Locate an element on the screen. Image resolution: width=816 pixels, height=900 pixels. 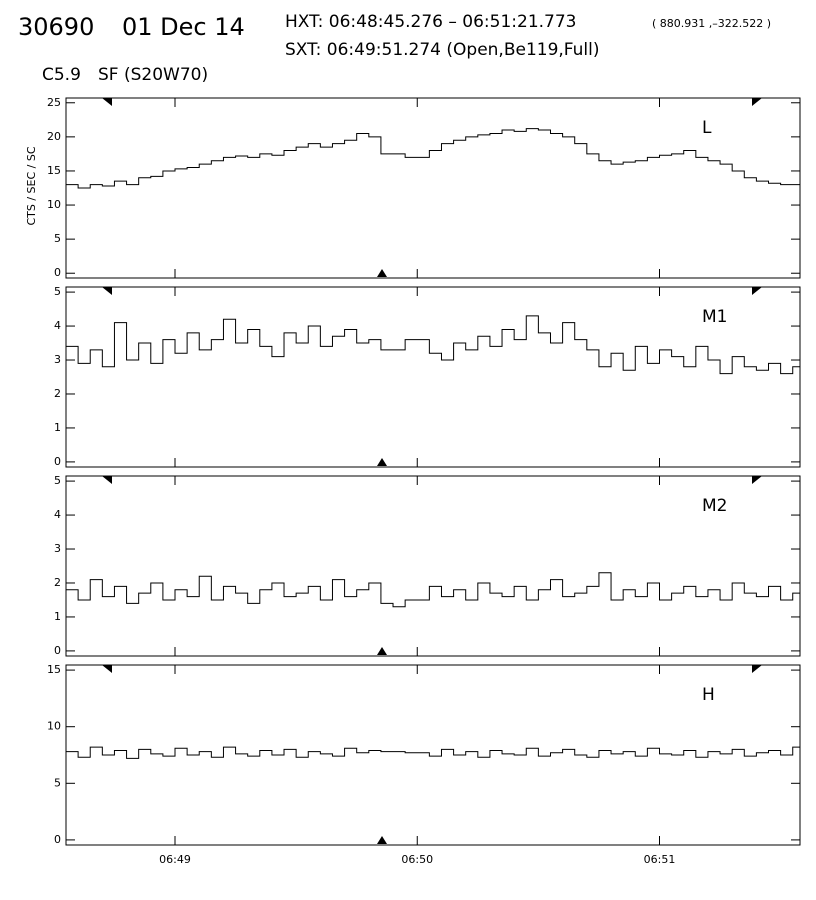
sxt-info: SXT: 06:49:51.274 (Open,Be119,Full) is located at coordinates (442, 50).